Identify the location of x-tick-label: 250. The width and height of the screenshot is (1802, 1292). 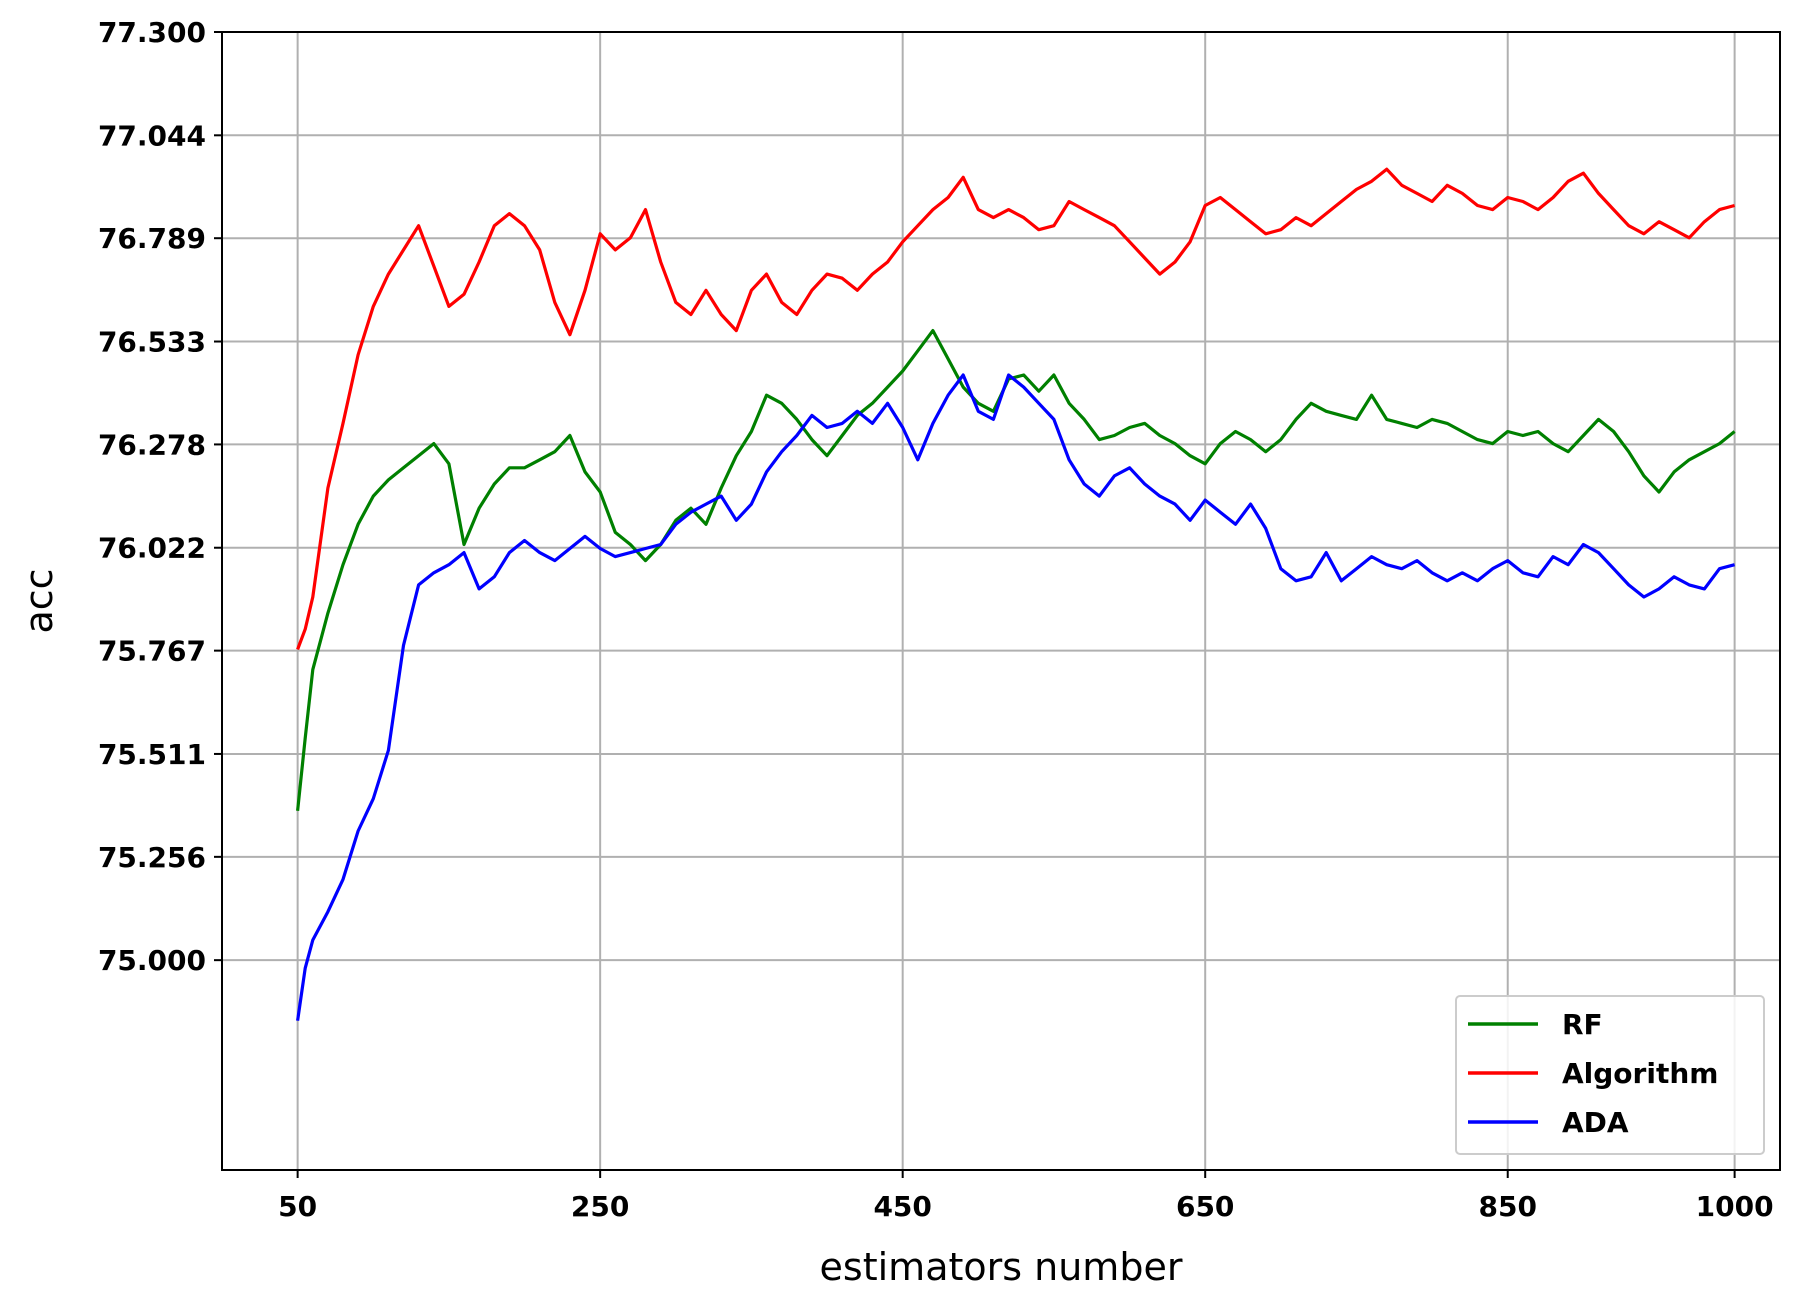
(600, 1206).